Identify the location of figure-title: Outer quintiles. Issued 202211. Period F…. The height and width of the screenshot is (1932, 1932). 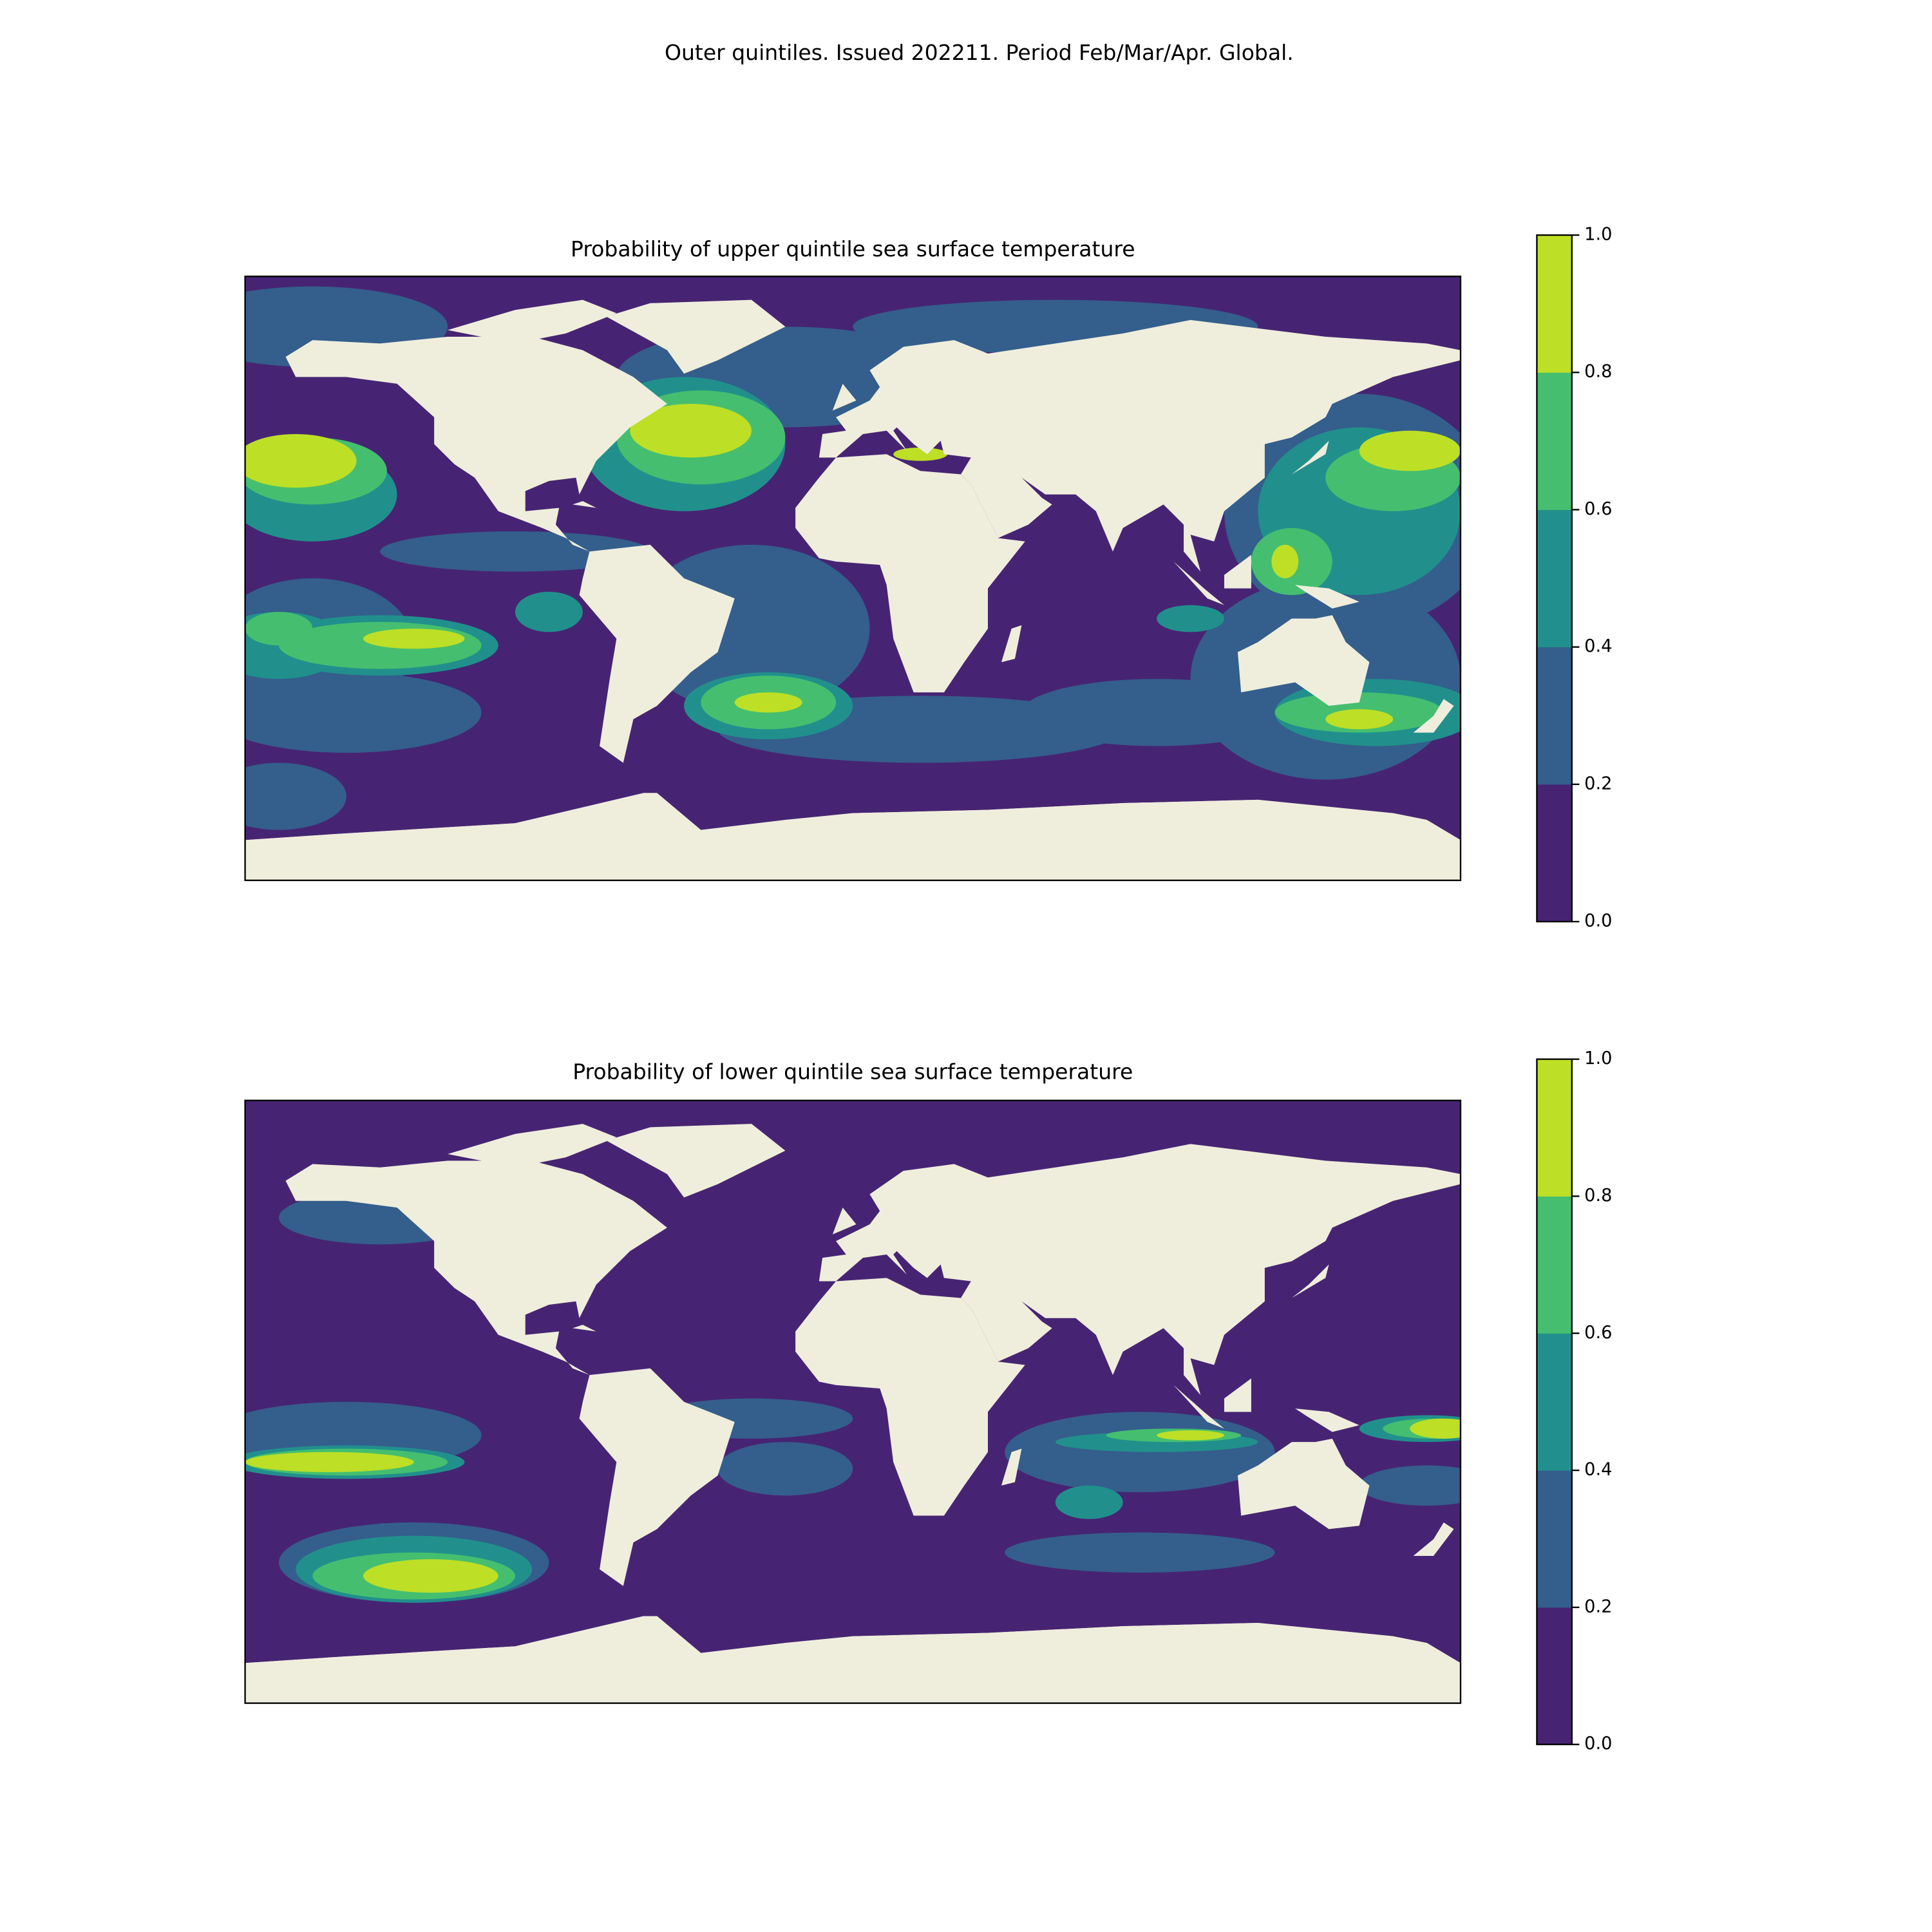
(979, 52).